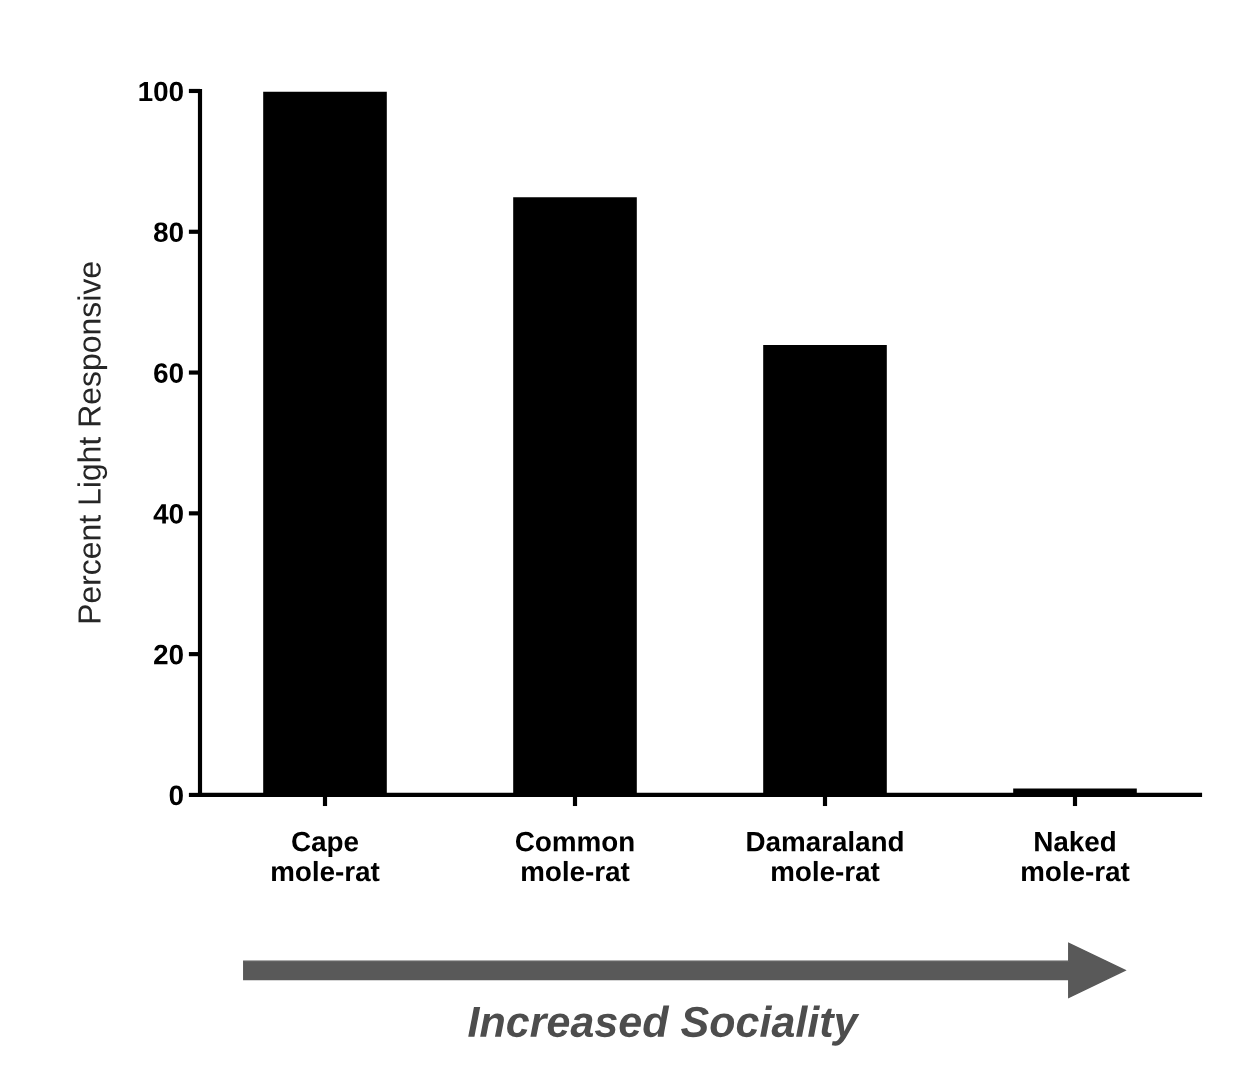  Describe the element at coordinates (168, 373) in the screenshot. I see `y-tick-label: 60` at that location.